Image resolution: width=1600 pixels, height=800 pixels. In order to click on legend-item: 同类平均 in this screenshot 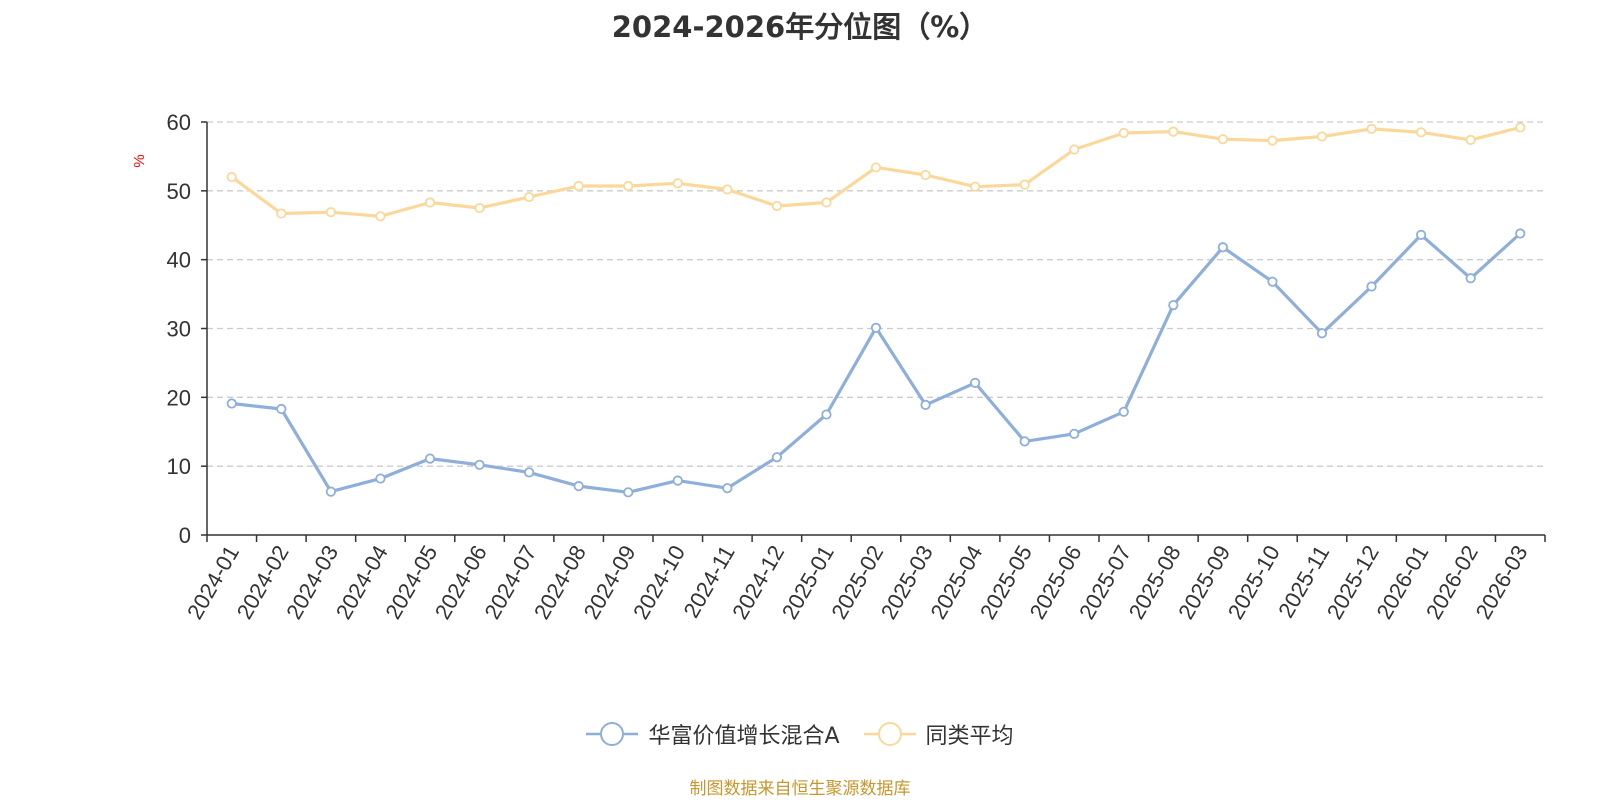, I will do `click(938, 734)`.